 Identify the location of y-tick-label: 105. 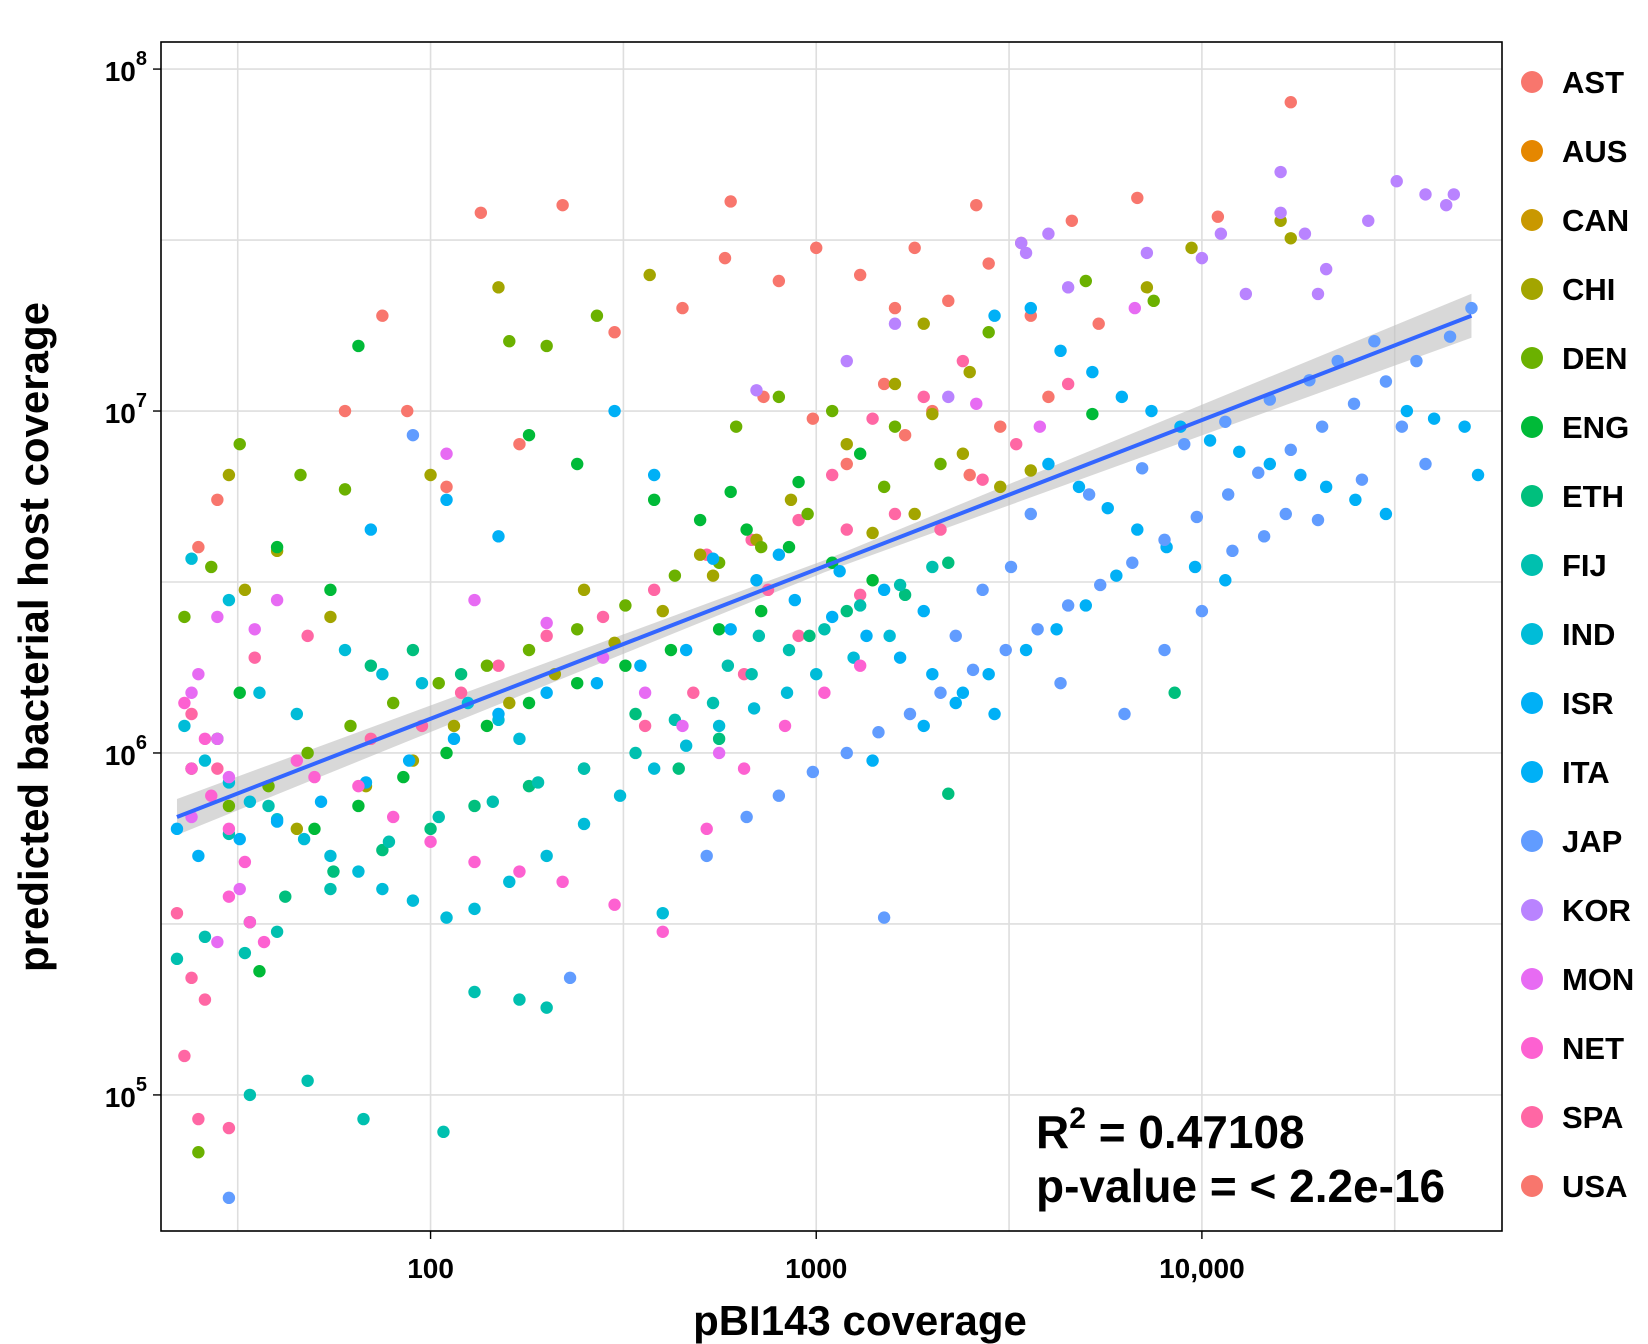
(126, 1093).